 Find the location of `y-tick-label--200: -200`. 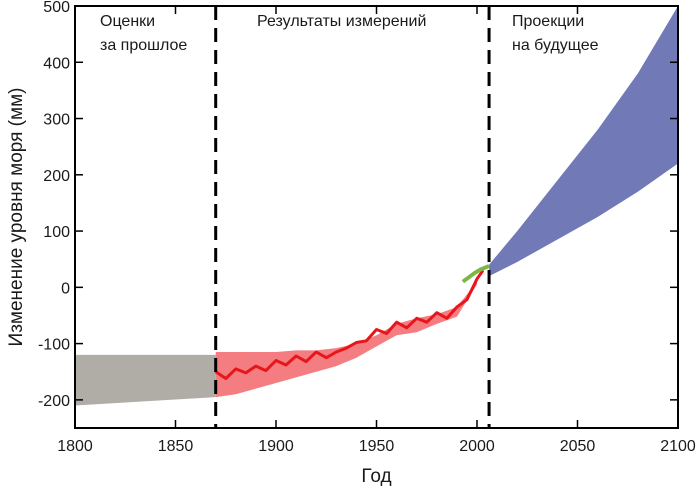

y-tick-label--200: -200 is located at coordinates (54, 401).